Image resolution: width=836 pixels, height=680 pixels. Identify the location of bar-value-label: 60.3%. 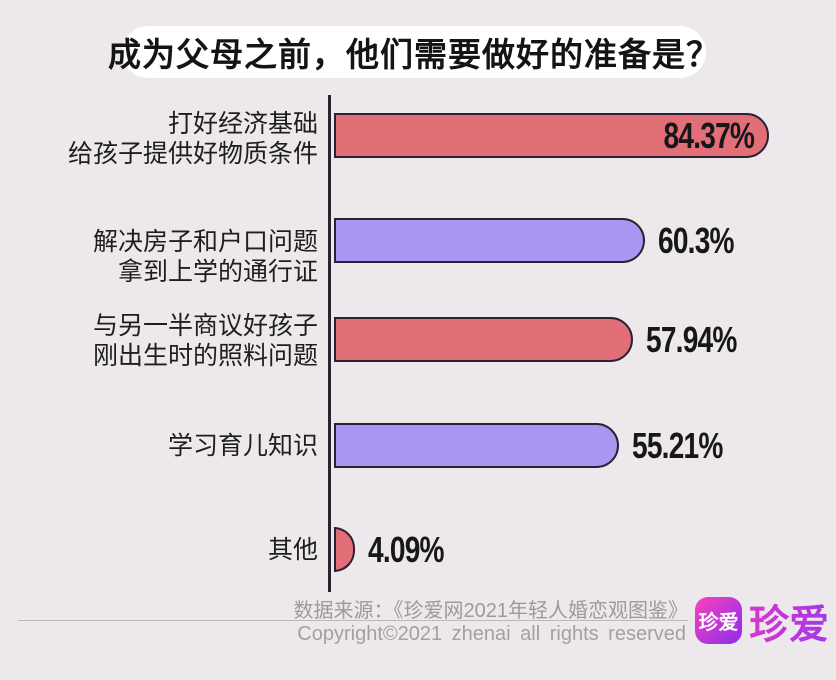
(706, 240).